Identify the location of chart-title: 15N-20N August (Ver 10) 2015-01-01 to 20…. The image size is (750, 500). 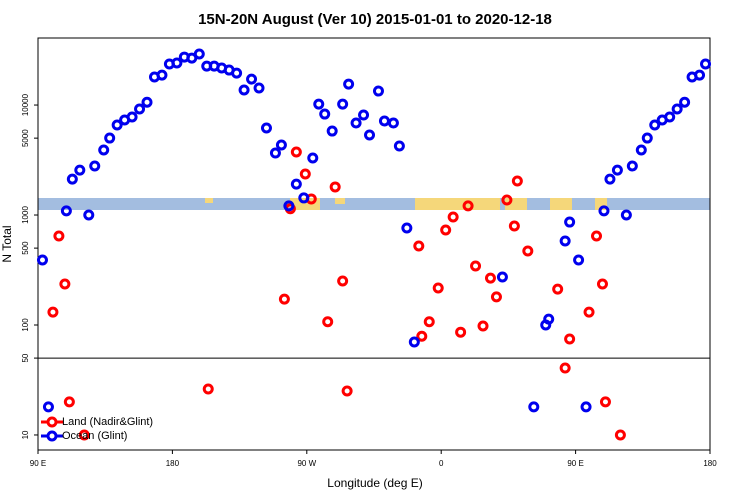
(375, 19).